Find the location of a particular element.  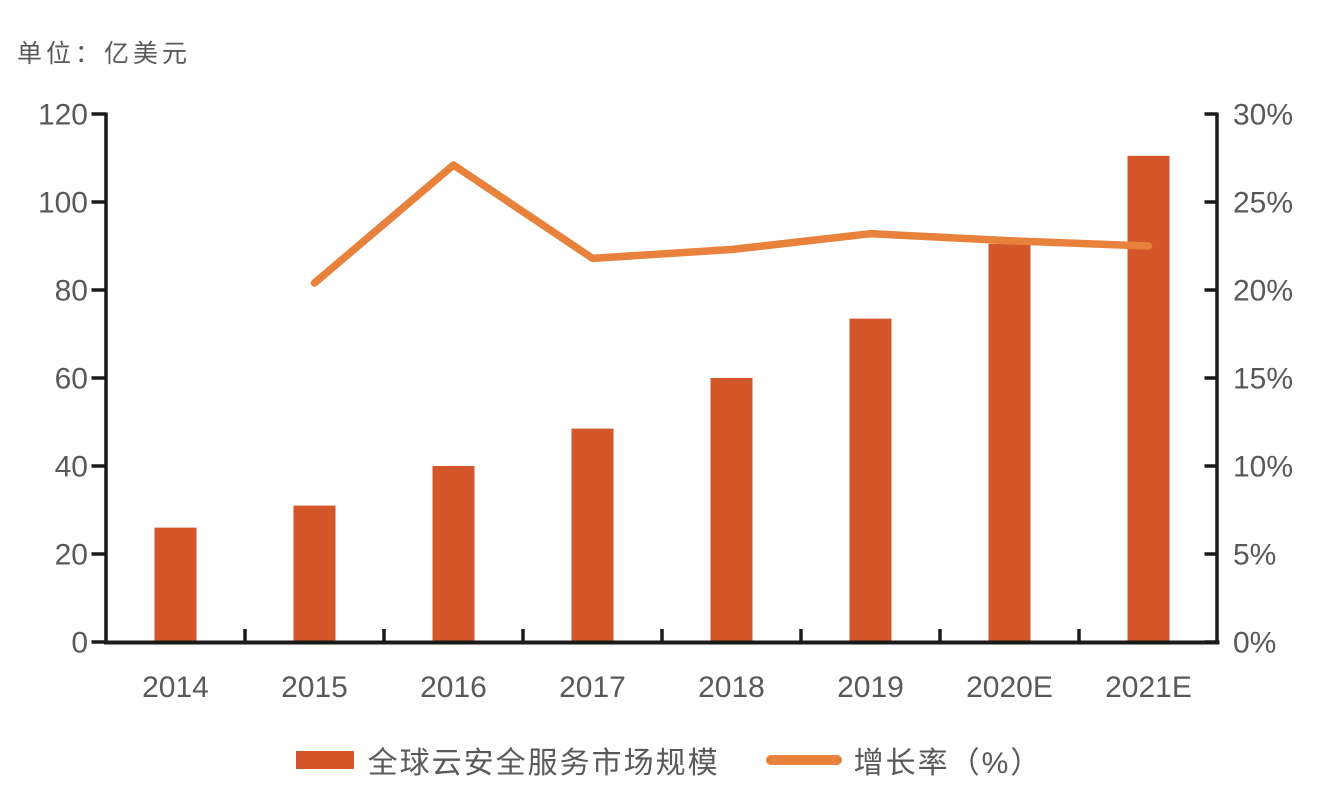

bar-2018 is located at coordinates (731, 510).